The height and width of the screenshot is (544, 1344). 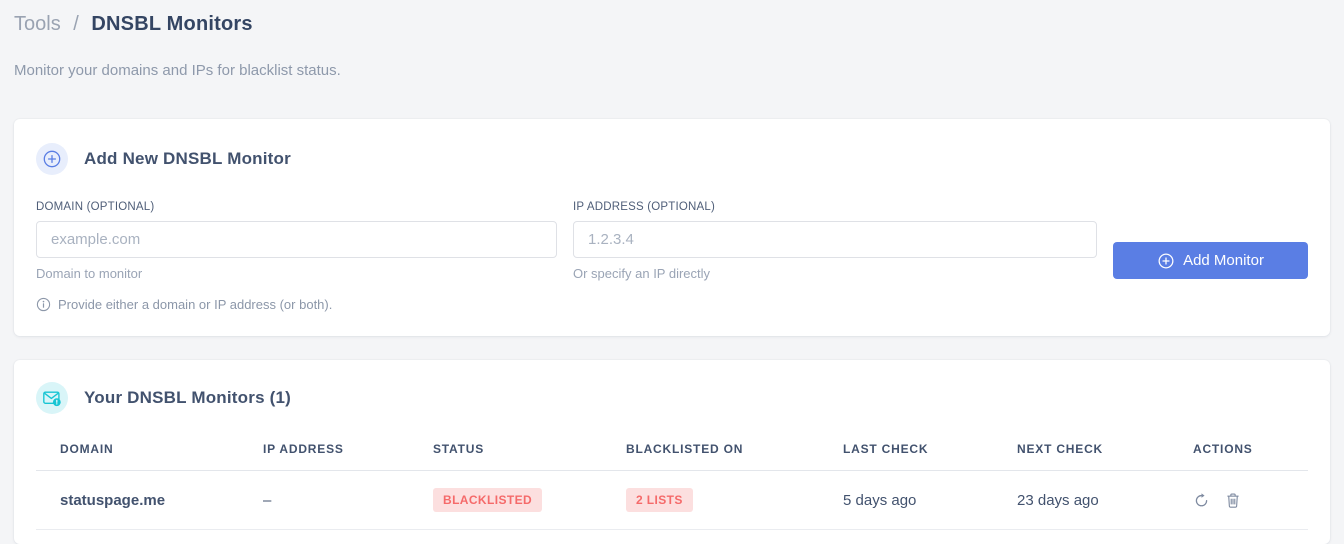 What do you see at coordinates (672, 18) in the screenshot?
I see `breadcrumb: Tools / DNSBL Monitors` at bounding box center [672, 18].